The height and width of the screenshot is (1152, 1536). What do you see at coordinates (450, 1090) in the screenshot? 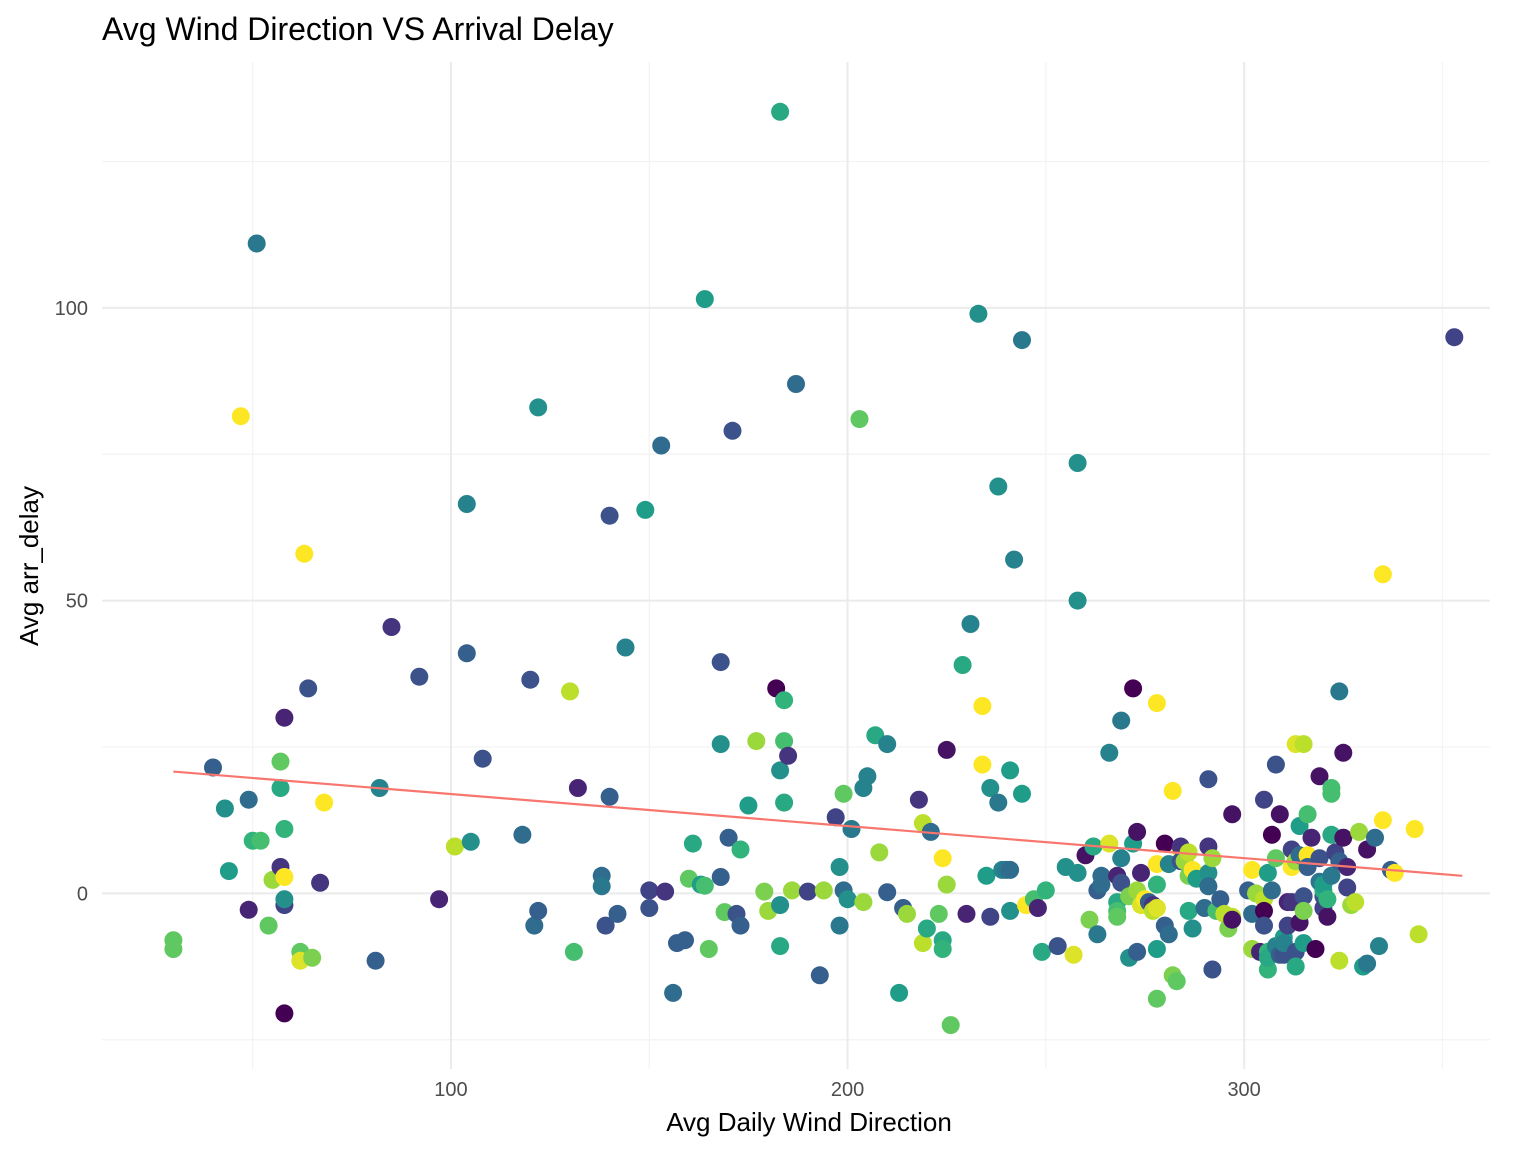
I see `x-tick-label: 100` at bounding box center [450, 1090].